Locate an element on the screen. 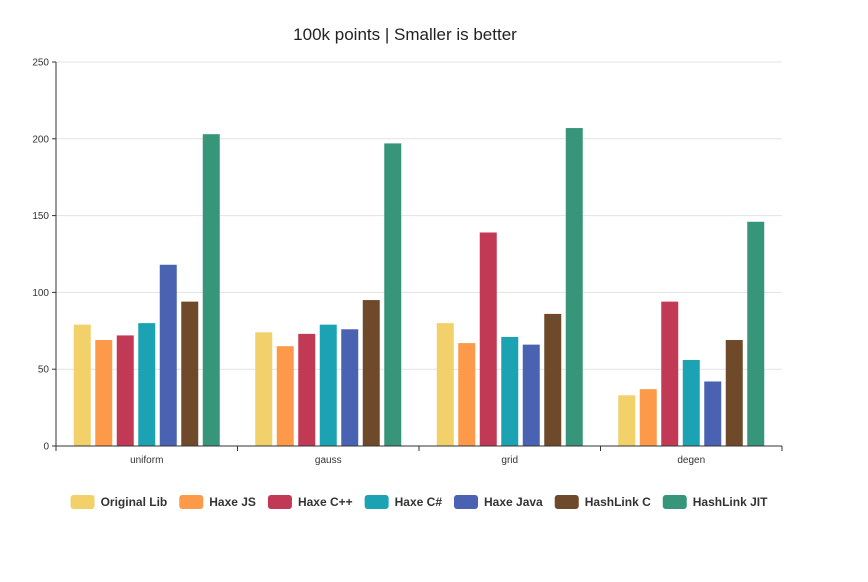  legend-label: Haxe C# is located at coordinates (419, 502).